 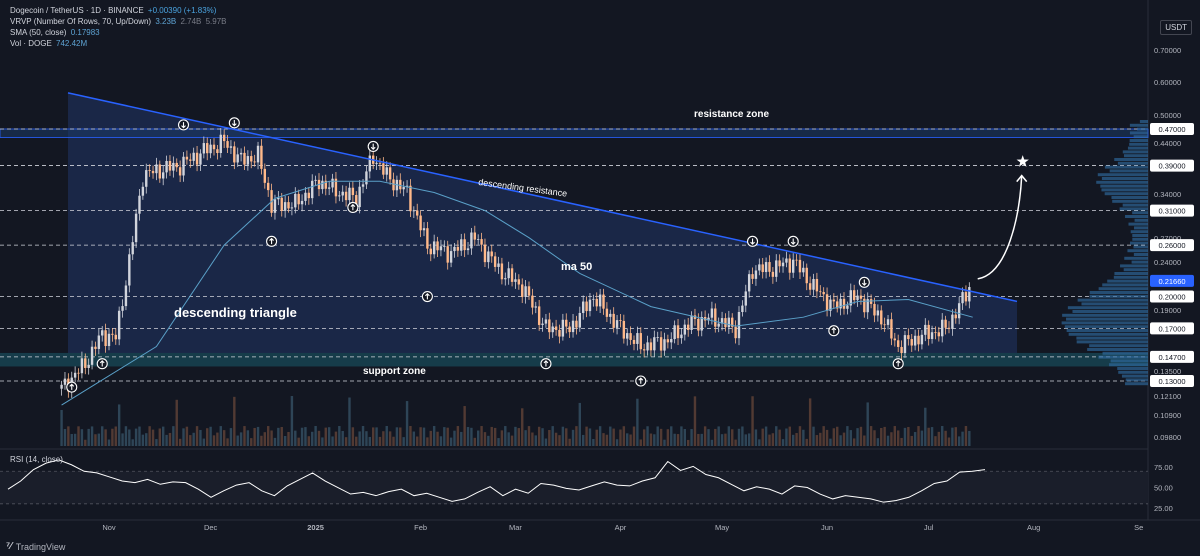 I want to click on resistance-zone-band, so click(x=574, y=133).